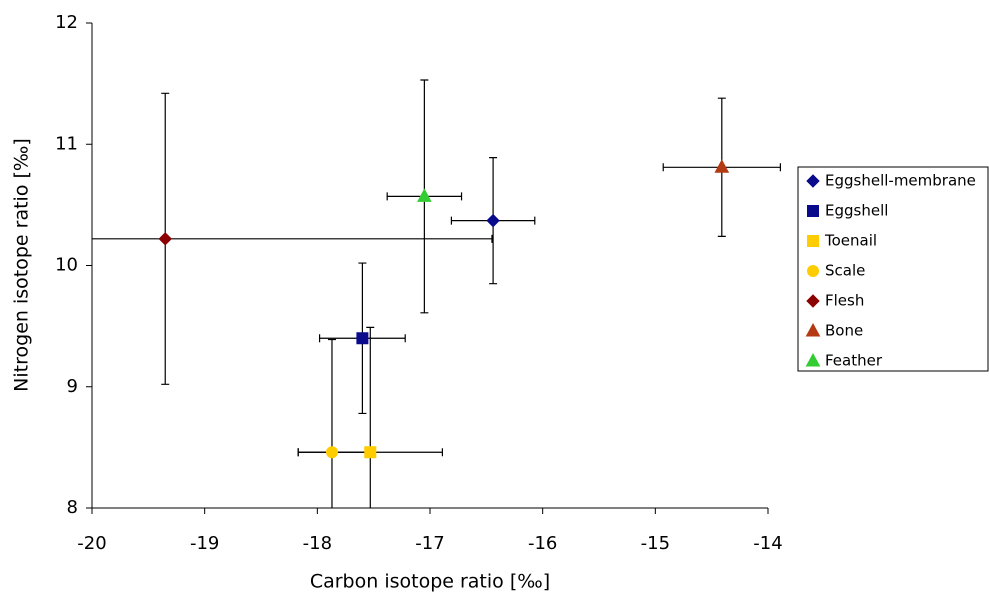 Image resolution: width=989 pixels, height=598 pixels. Describe the element at coordinates (655, 543) in the screenshot. I see `x-tick-label: -15` at that location.